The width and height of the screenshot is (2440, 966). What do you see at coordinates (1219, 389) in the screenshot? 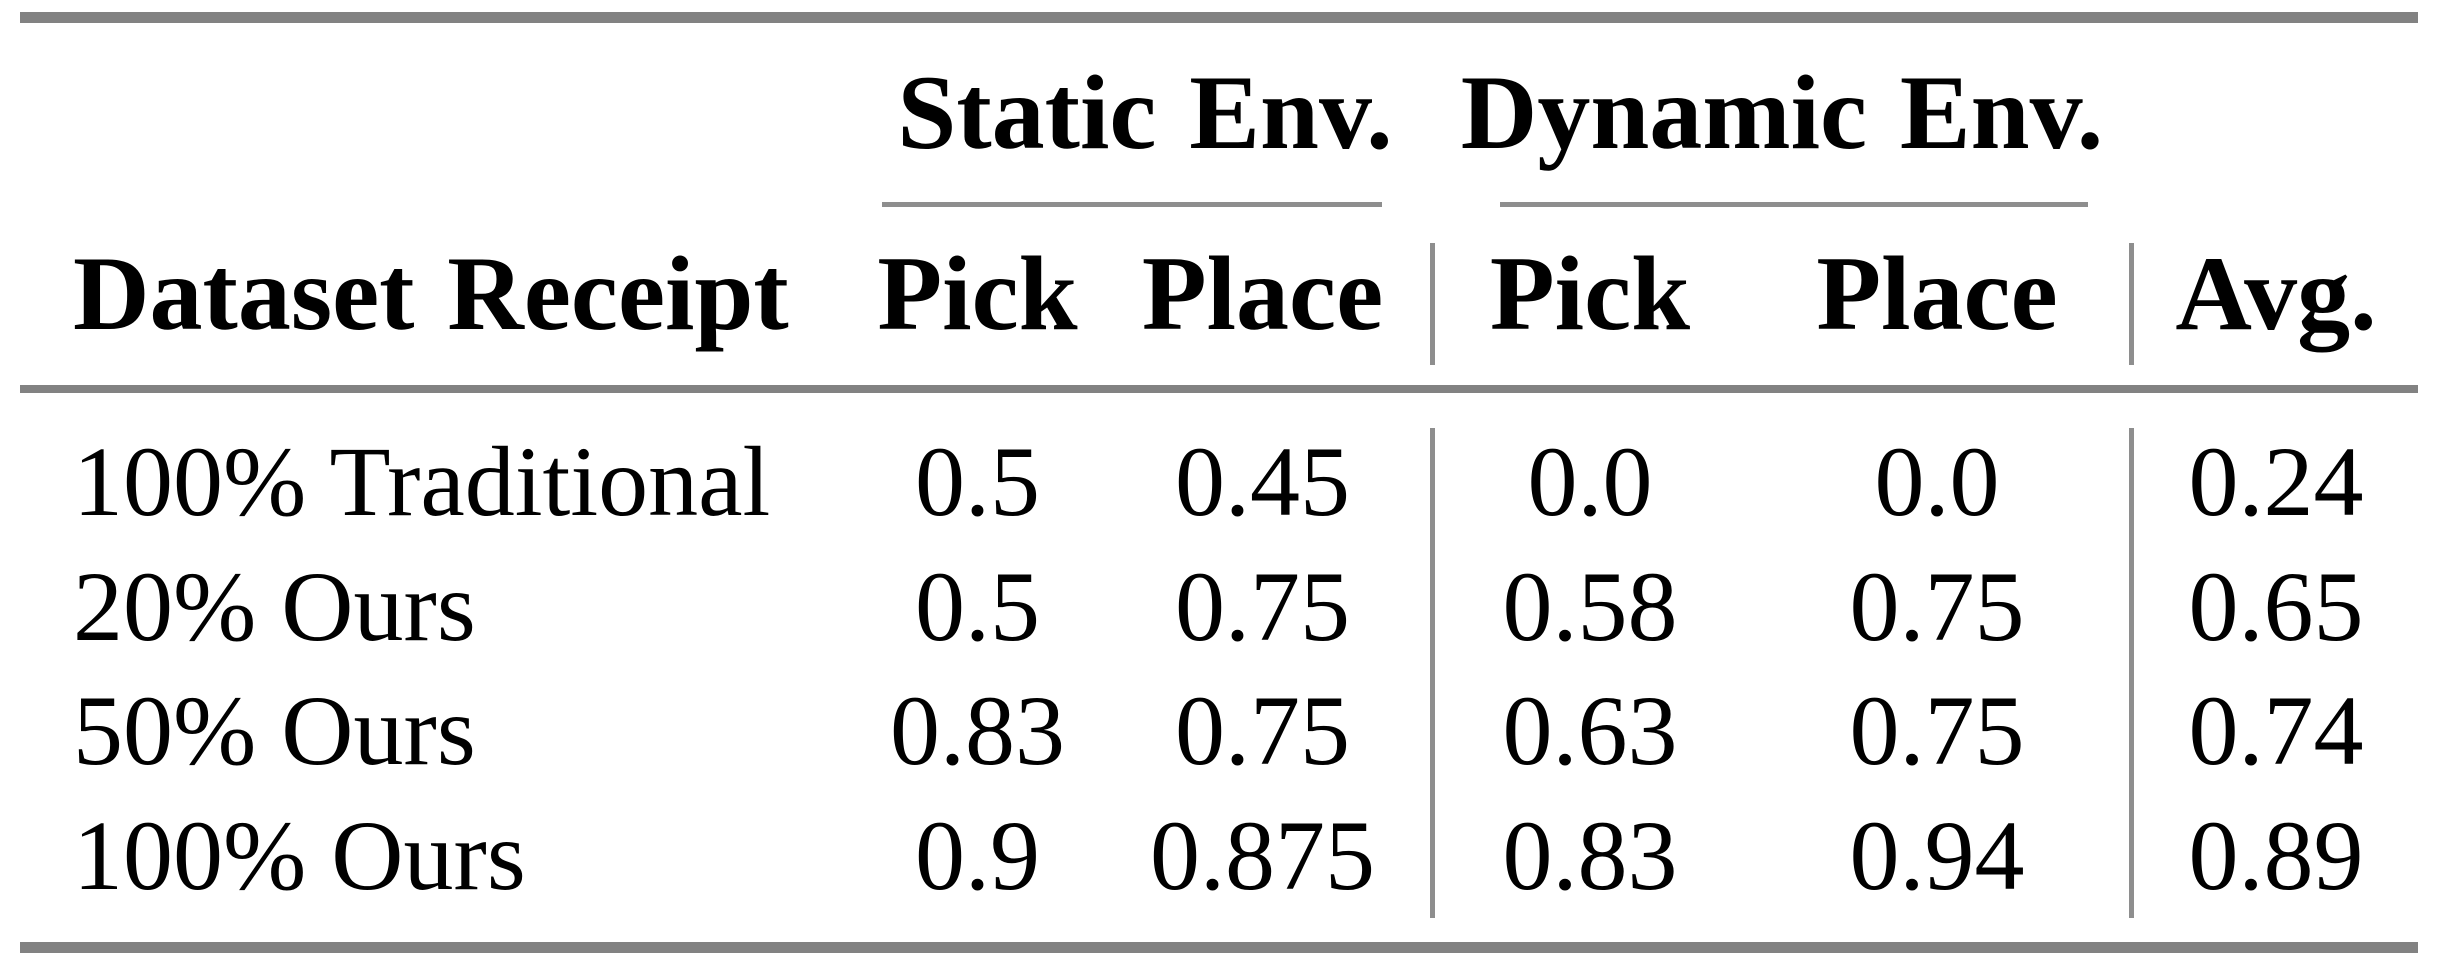
I see `header-body-divider-rule` at bounding box center [1219, 389].